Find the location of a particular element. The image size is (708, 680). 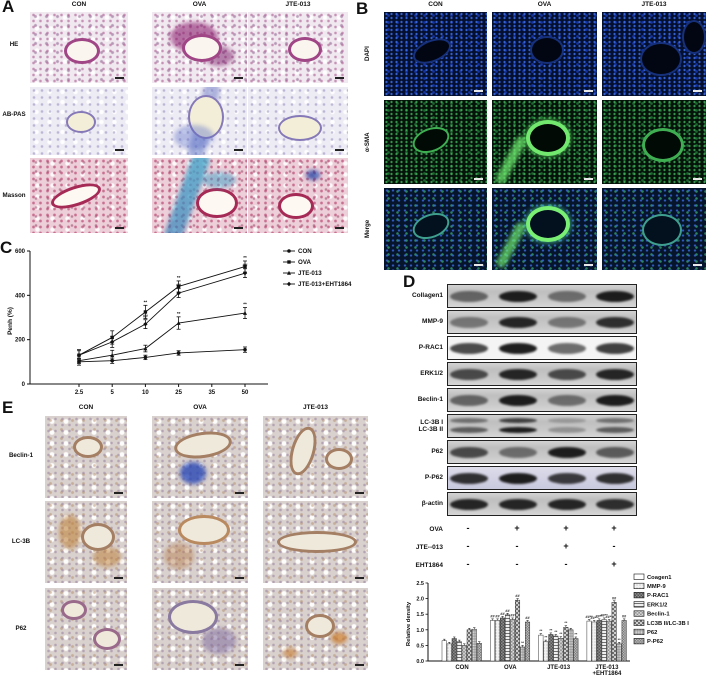

micrograph-masson-con is located at coordinates (79, 195).